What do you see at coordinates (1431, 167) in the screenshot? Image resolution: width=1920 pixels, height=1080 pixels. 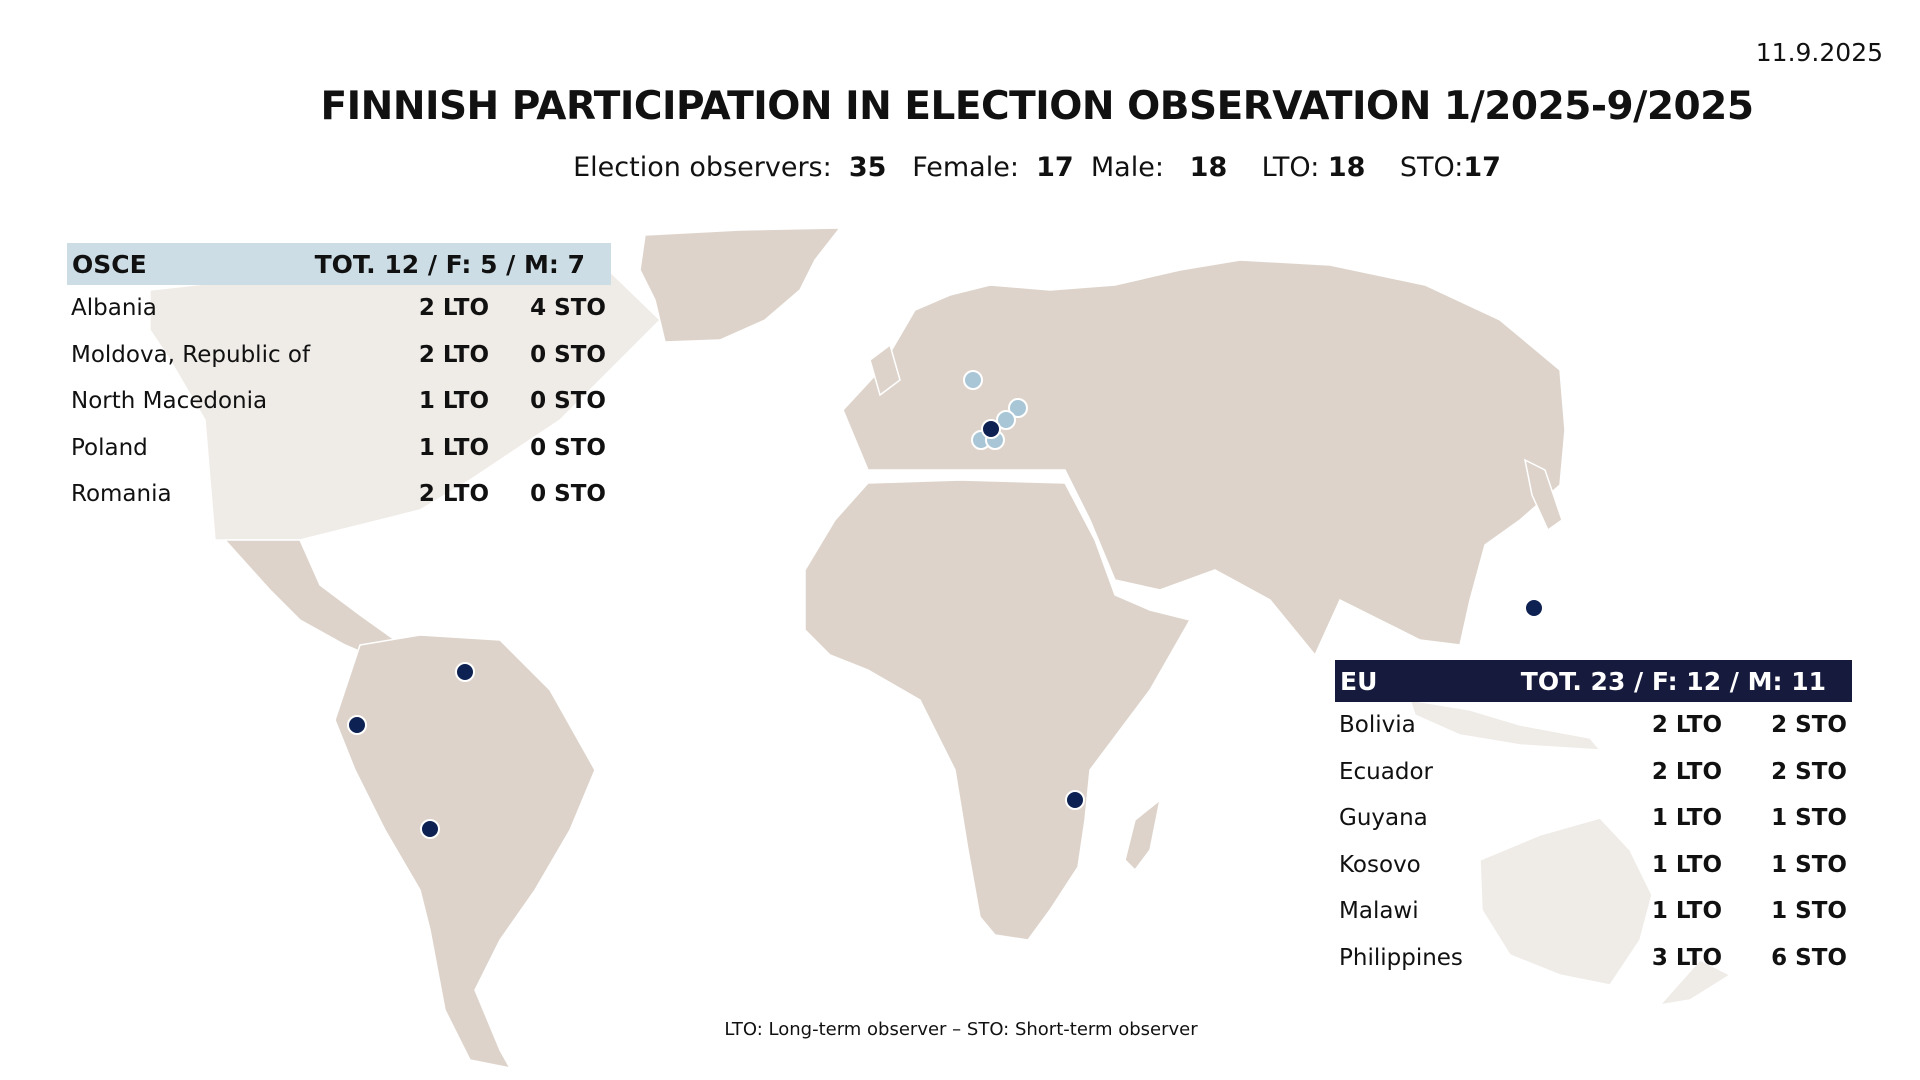 I see `sto-label: STO:` at bounding box center [1431, 167].